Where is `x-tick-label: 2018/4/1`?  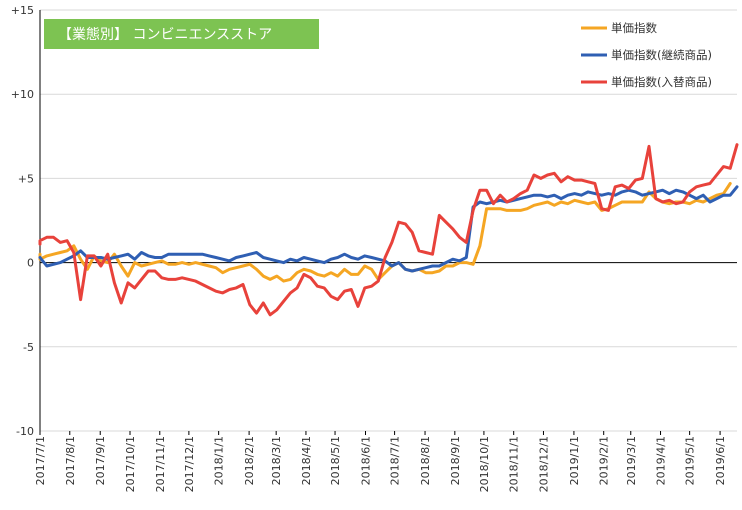
x-tick-label: 2018/4/1 is located at coordinates (306, 460).